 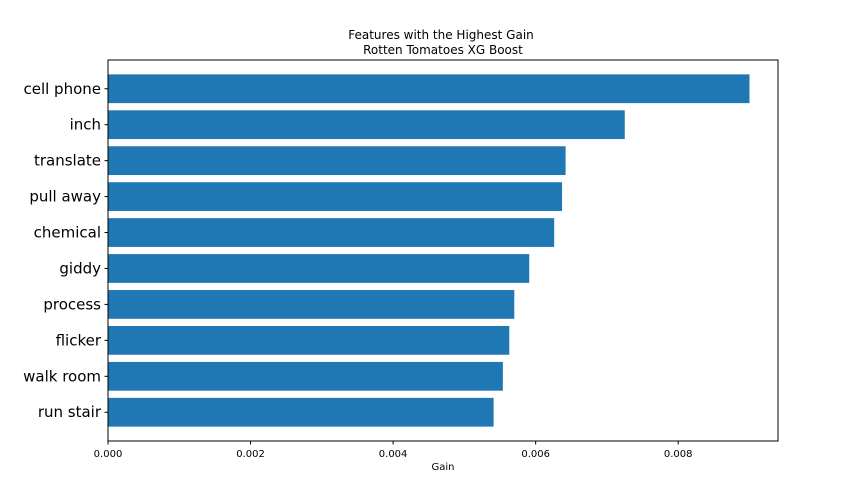 I want to click on y-tick-label: run stair, so click(x=70, y=412).